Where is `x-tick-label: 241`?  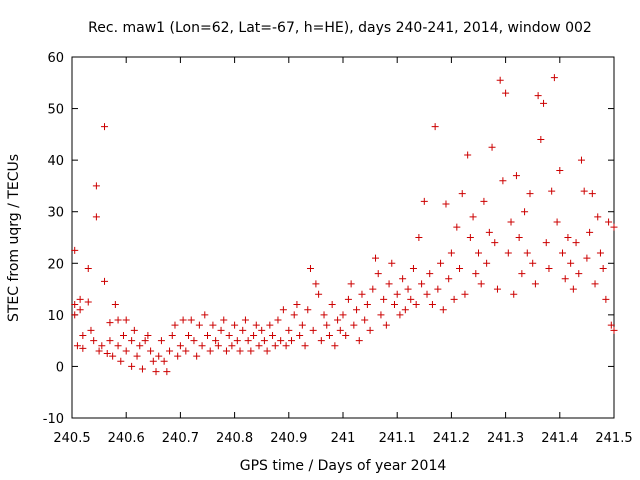
x-tick-label: 241 is located at coordinates (343, 438).